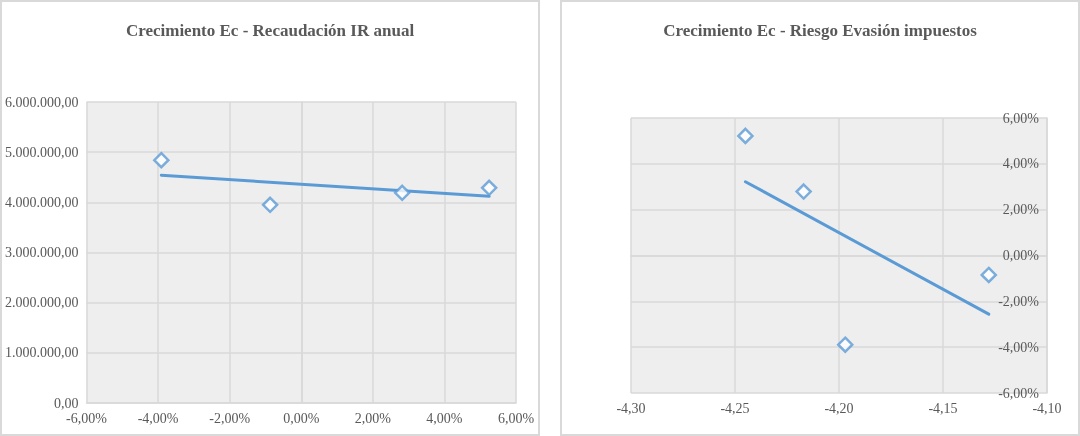 Image resolution: width=1080 pixels, height=436 pixels. I want to click on x-tick-label: -4,00%, so click(158, 418).